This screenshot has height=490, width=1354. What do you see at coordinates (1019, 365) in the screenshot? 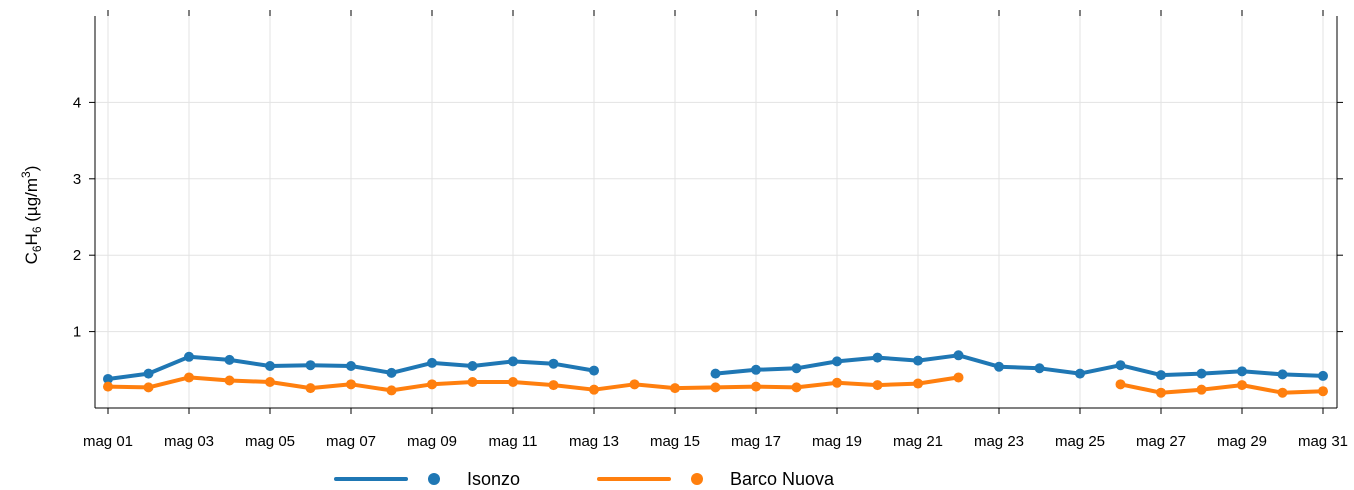
I see `series-line-isonzo` at bounding box center [1019, 365].